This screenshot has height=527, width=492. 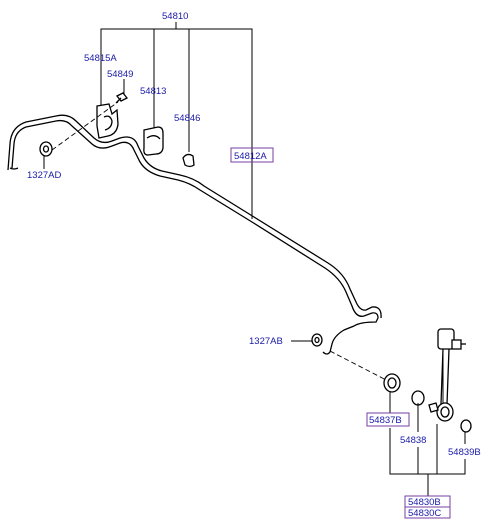 What do you see at coordinates (188, 160) in the screenshot?
I see `clip-icon` at bounding box center [188, 160].